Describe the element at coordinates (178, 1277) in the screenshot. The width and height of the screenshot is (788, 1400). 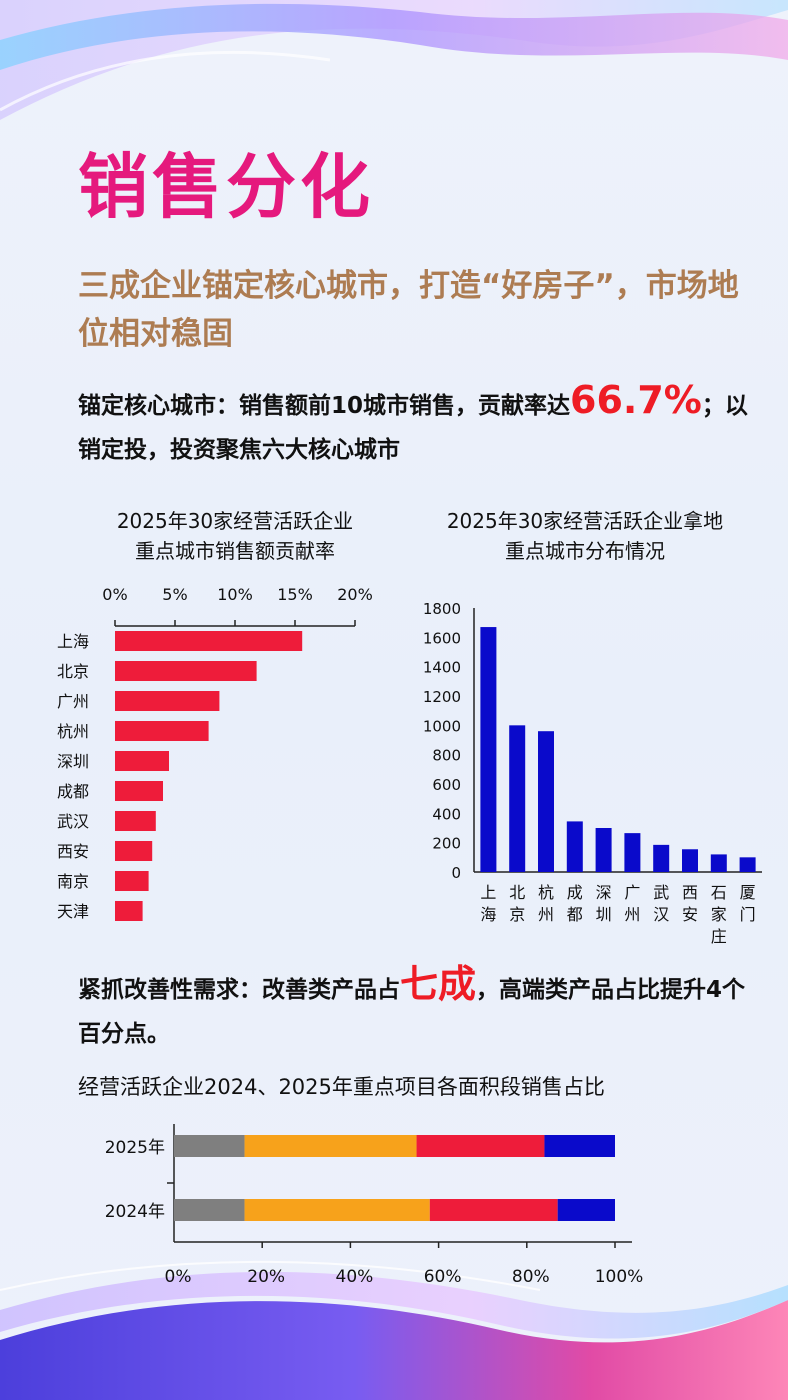
I see `chart3-x-tick-label: 0%` at that location.